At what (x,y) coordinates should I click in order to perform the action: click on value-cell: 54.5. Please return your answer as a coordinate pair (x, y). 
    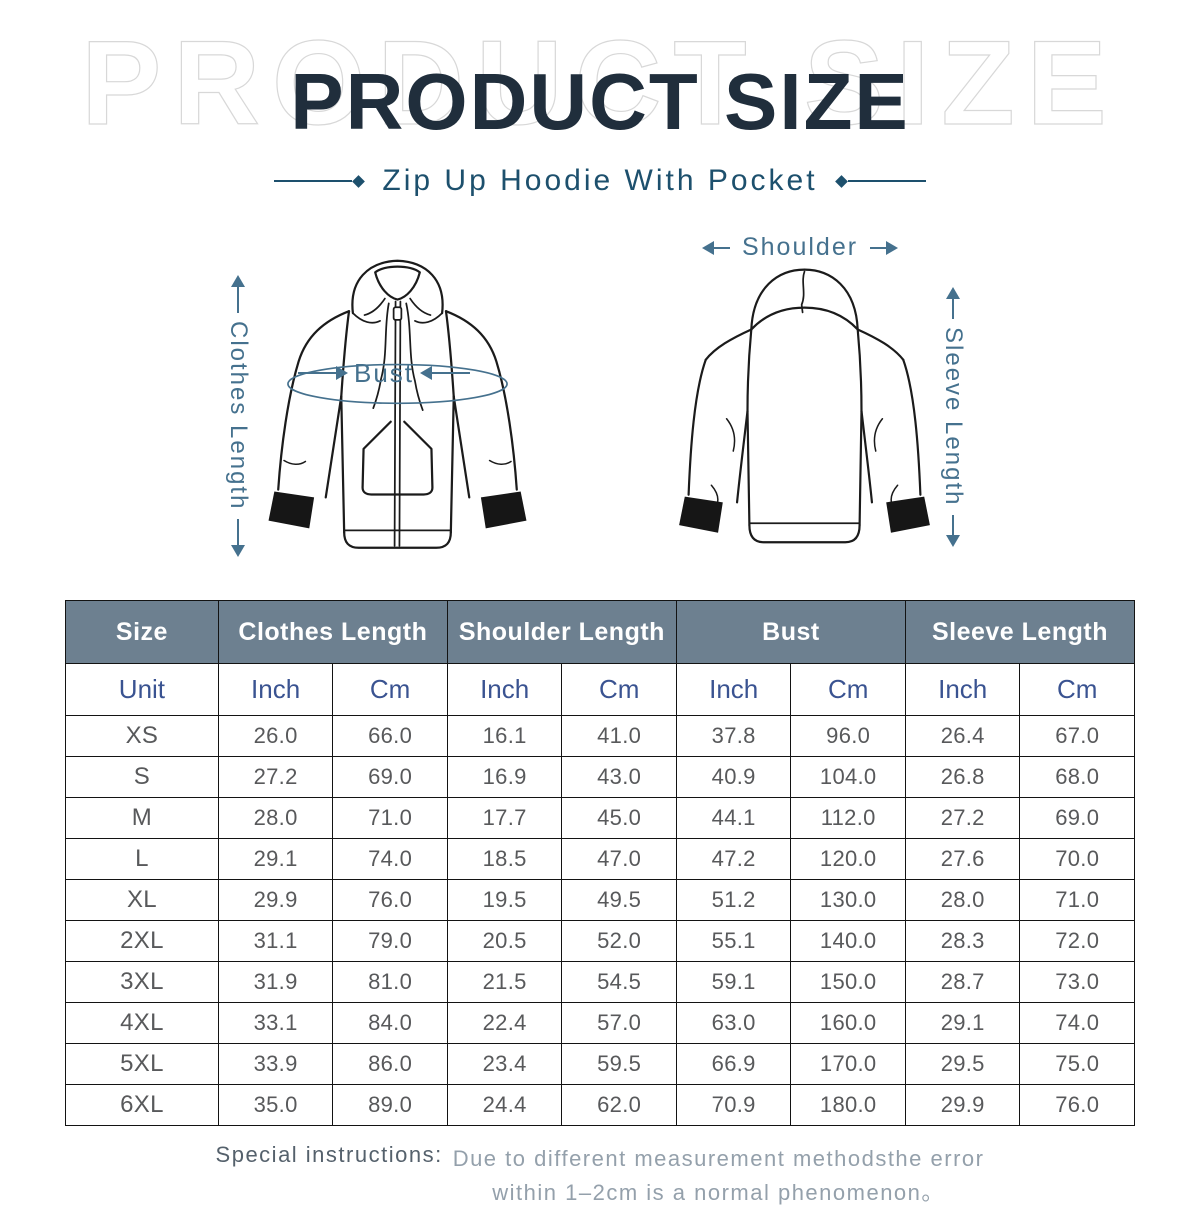
    Looking at the image, I should click on (619, 982).